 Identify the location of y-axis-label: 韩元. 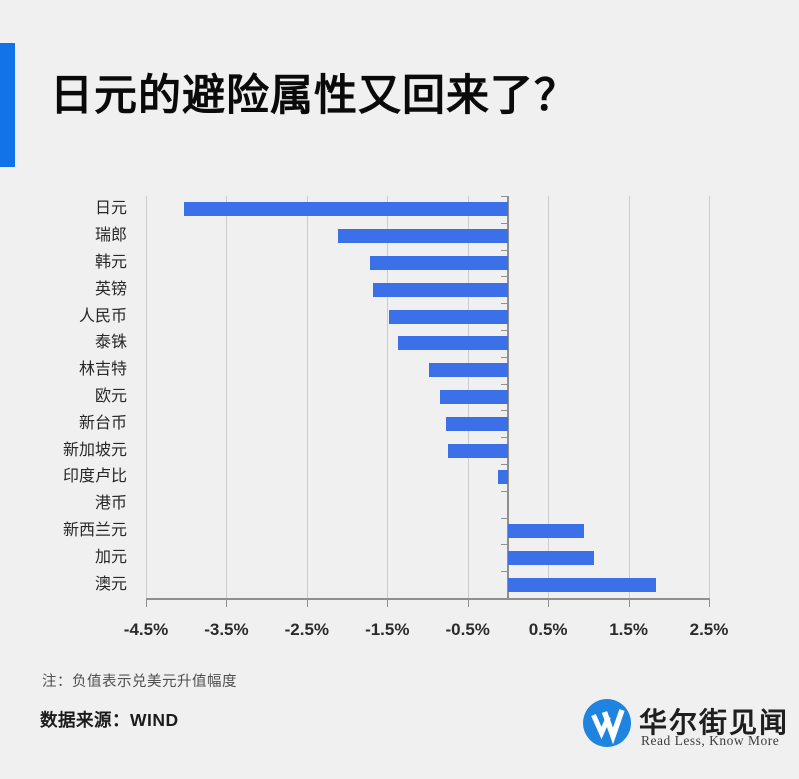
(110, 262).